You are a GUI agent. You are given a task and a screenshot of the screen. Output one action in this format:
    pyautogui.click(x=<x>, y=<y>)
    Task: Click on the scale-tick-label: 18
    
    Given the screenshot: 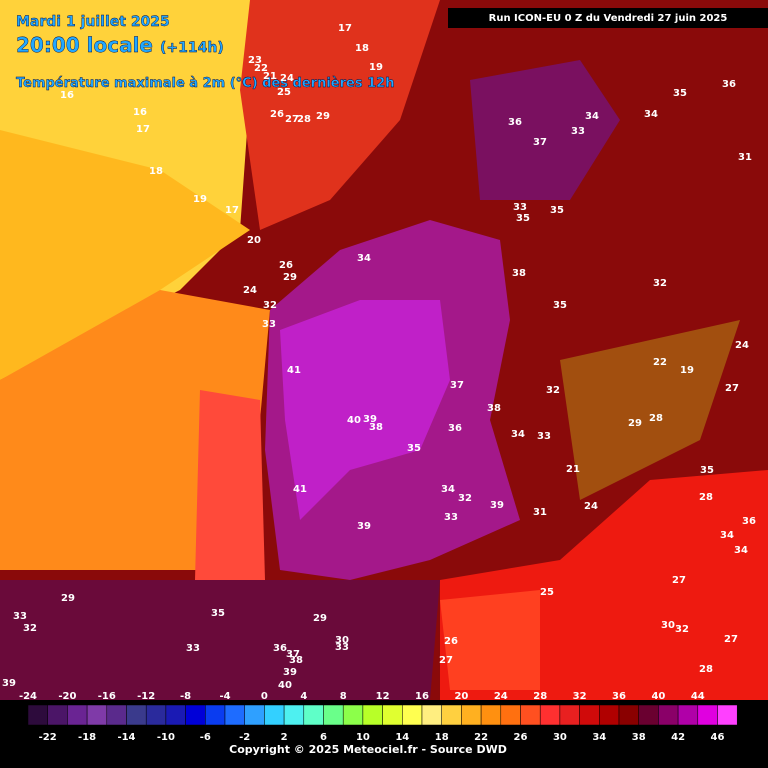 What is the action you would take?
    pyautogui.click(x=442, y=737)
    